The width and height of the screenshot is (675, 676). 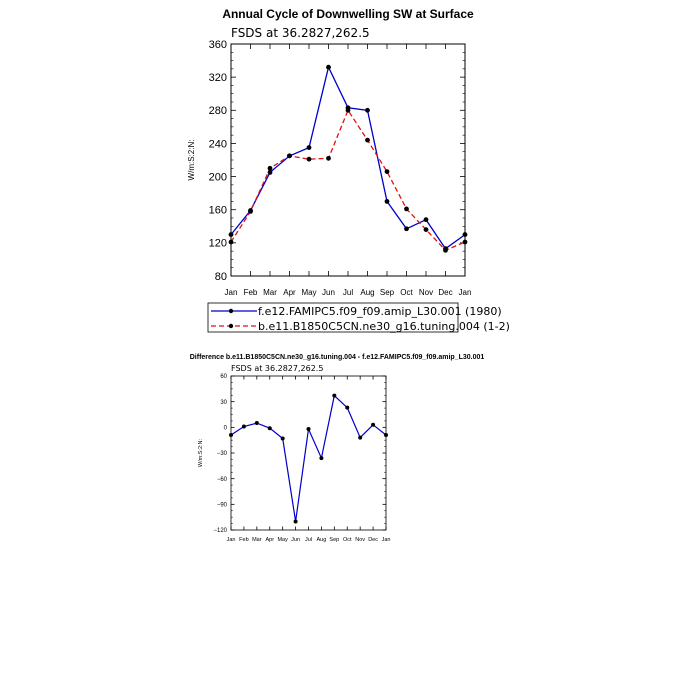 I want to click on diff-chart-xtick-label: Nov, so click(x=360, y=540).